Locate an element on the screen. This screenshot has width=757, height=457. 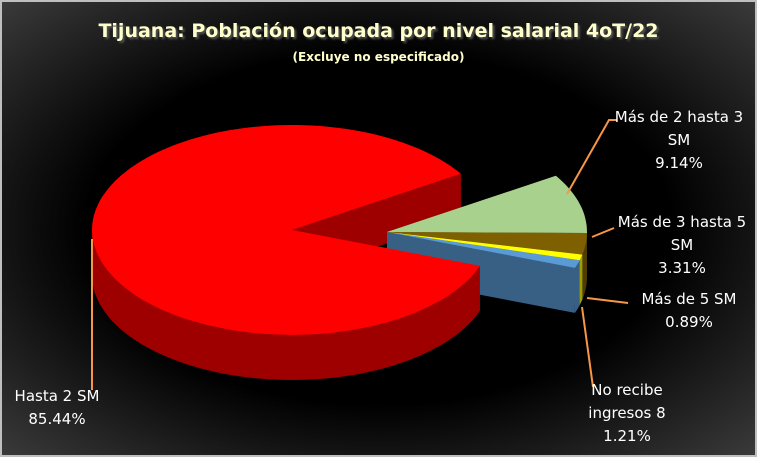
value-label: 3.31% is located at coordinates (682, 268).